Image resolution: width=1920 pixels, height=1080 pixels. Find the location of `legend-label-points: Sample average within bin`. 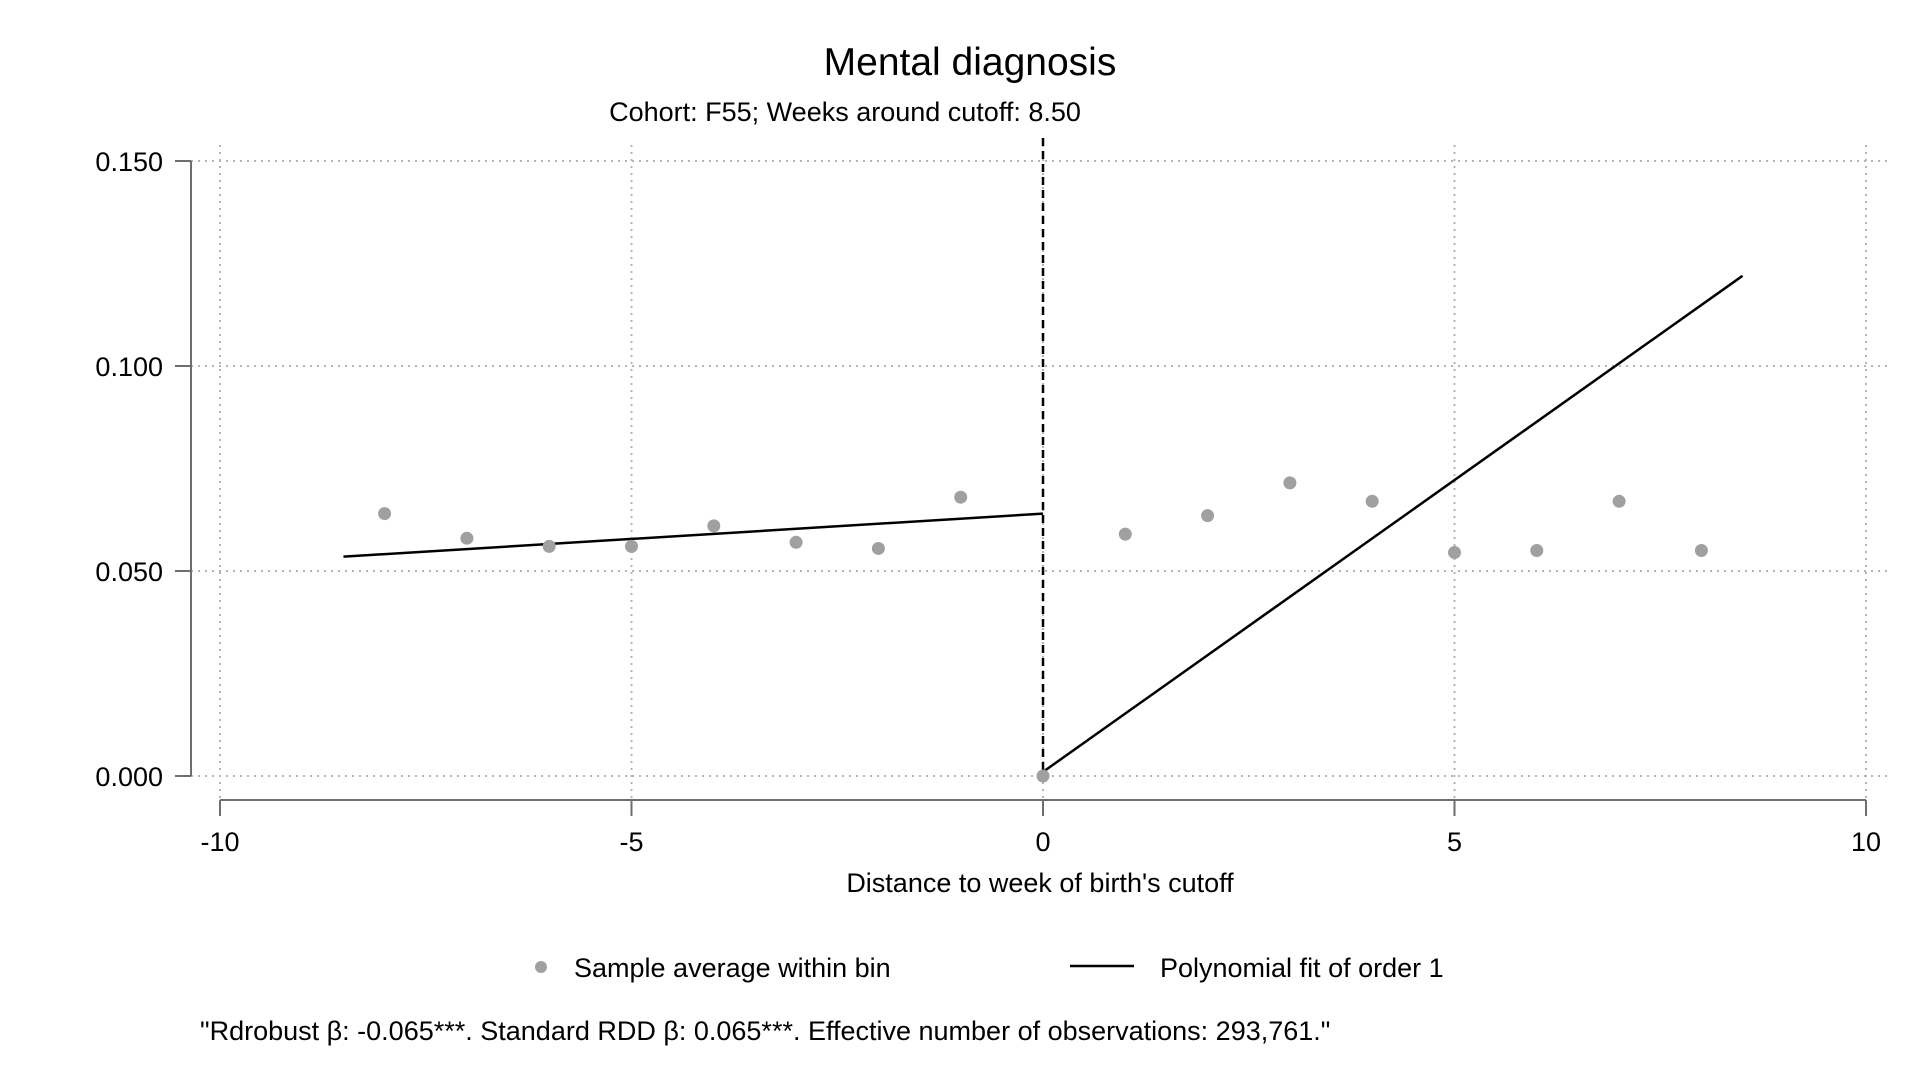

legend-label-points: Sample average within bin is located at coordinates (732, 968).